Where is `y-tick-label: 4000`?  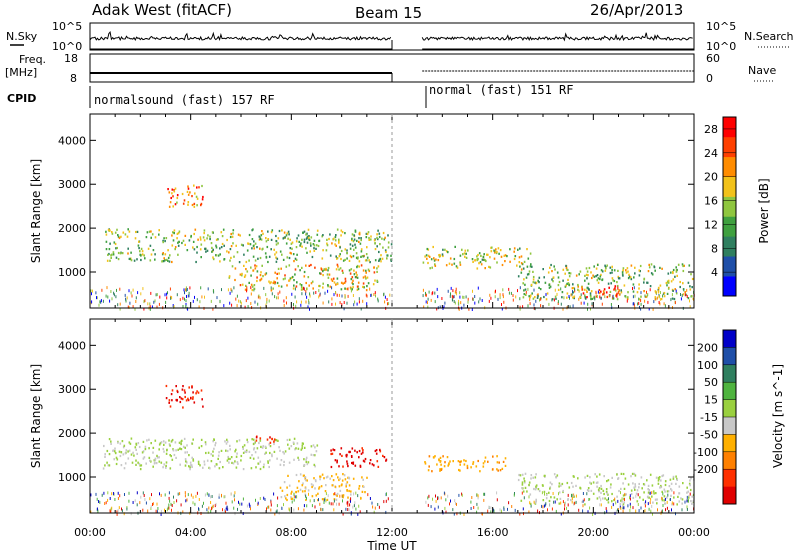 y-tick-label: 4000 is located at coordinates (72, 345).